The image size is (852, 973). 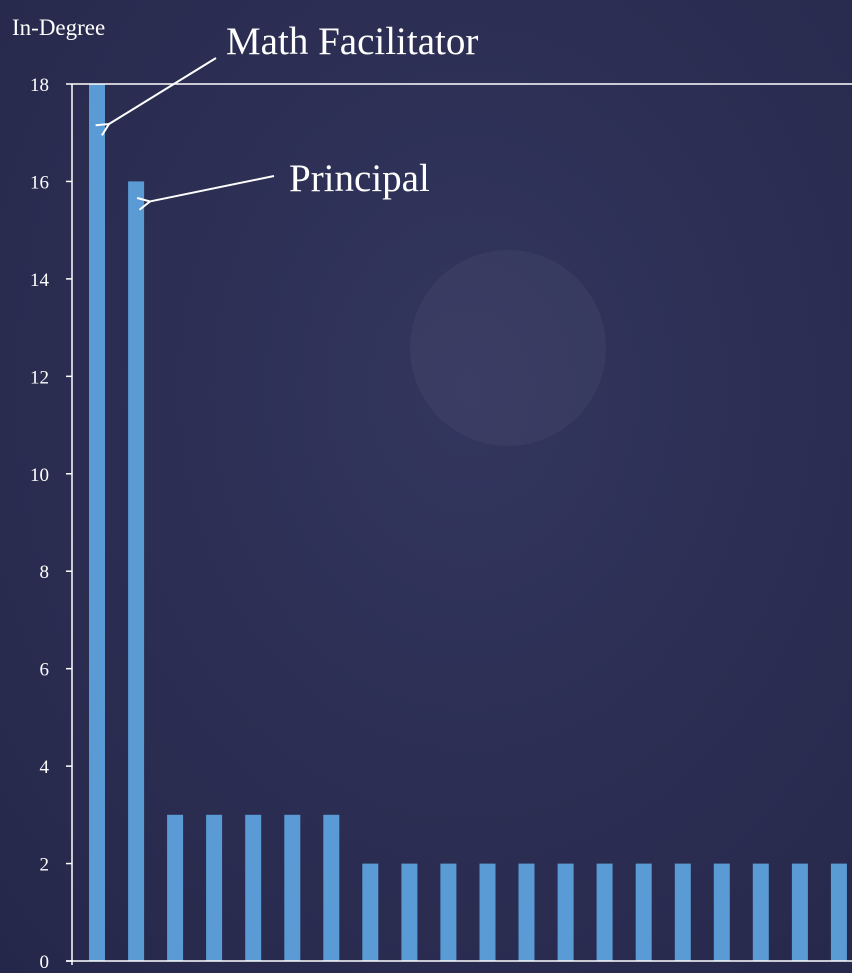 I want to click on y-tick-label-4: 4, so click(x=45, y=767).